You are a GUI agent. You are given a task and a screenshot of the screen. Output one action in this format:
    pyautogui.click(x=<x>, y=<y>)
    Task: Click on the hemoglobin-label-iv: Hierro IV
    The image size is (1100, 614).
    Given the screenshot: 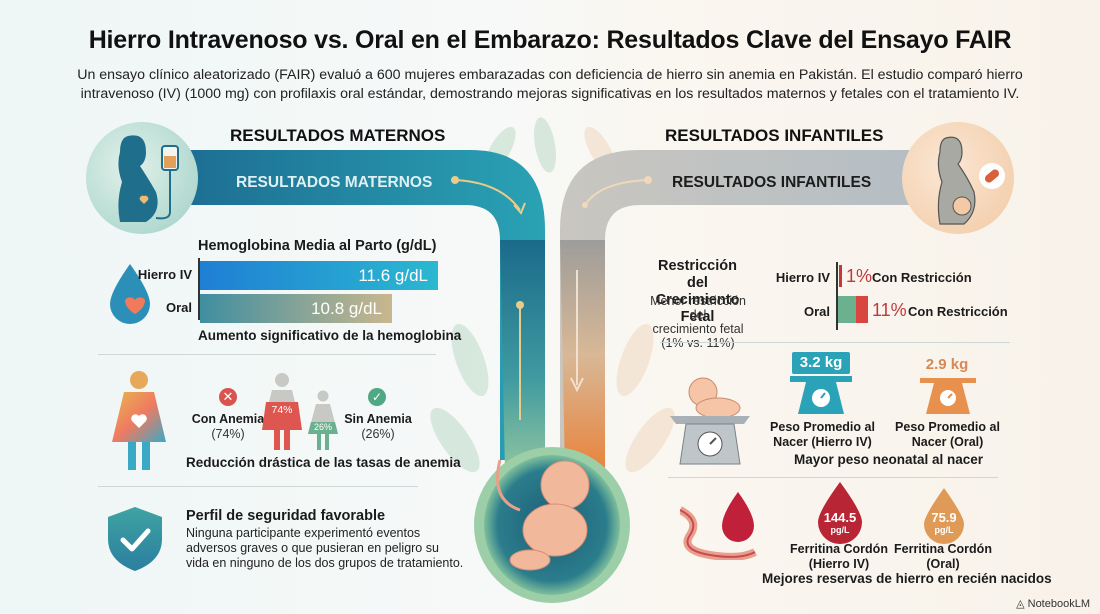 What is the action you would take?
    pyautogui.click(x=164, y=274)
    